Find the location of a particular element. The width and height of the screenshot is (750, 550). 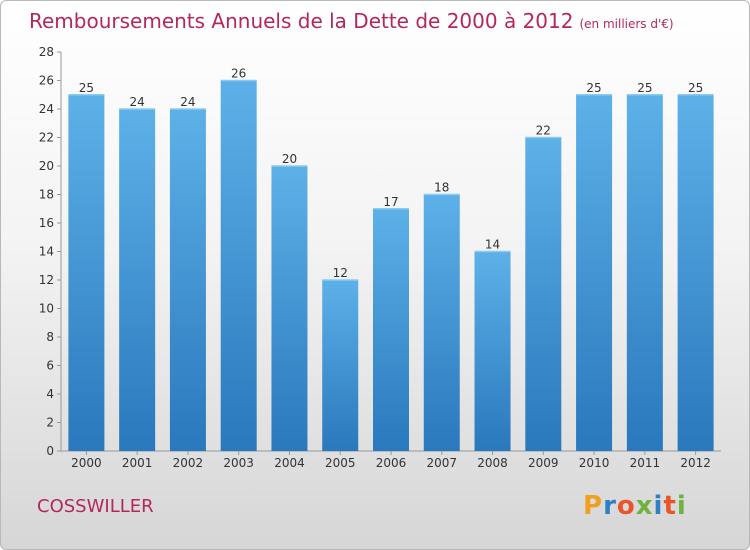

x-tick-label: 2005 is located at coordinates (340, 463).